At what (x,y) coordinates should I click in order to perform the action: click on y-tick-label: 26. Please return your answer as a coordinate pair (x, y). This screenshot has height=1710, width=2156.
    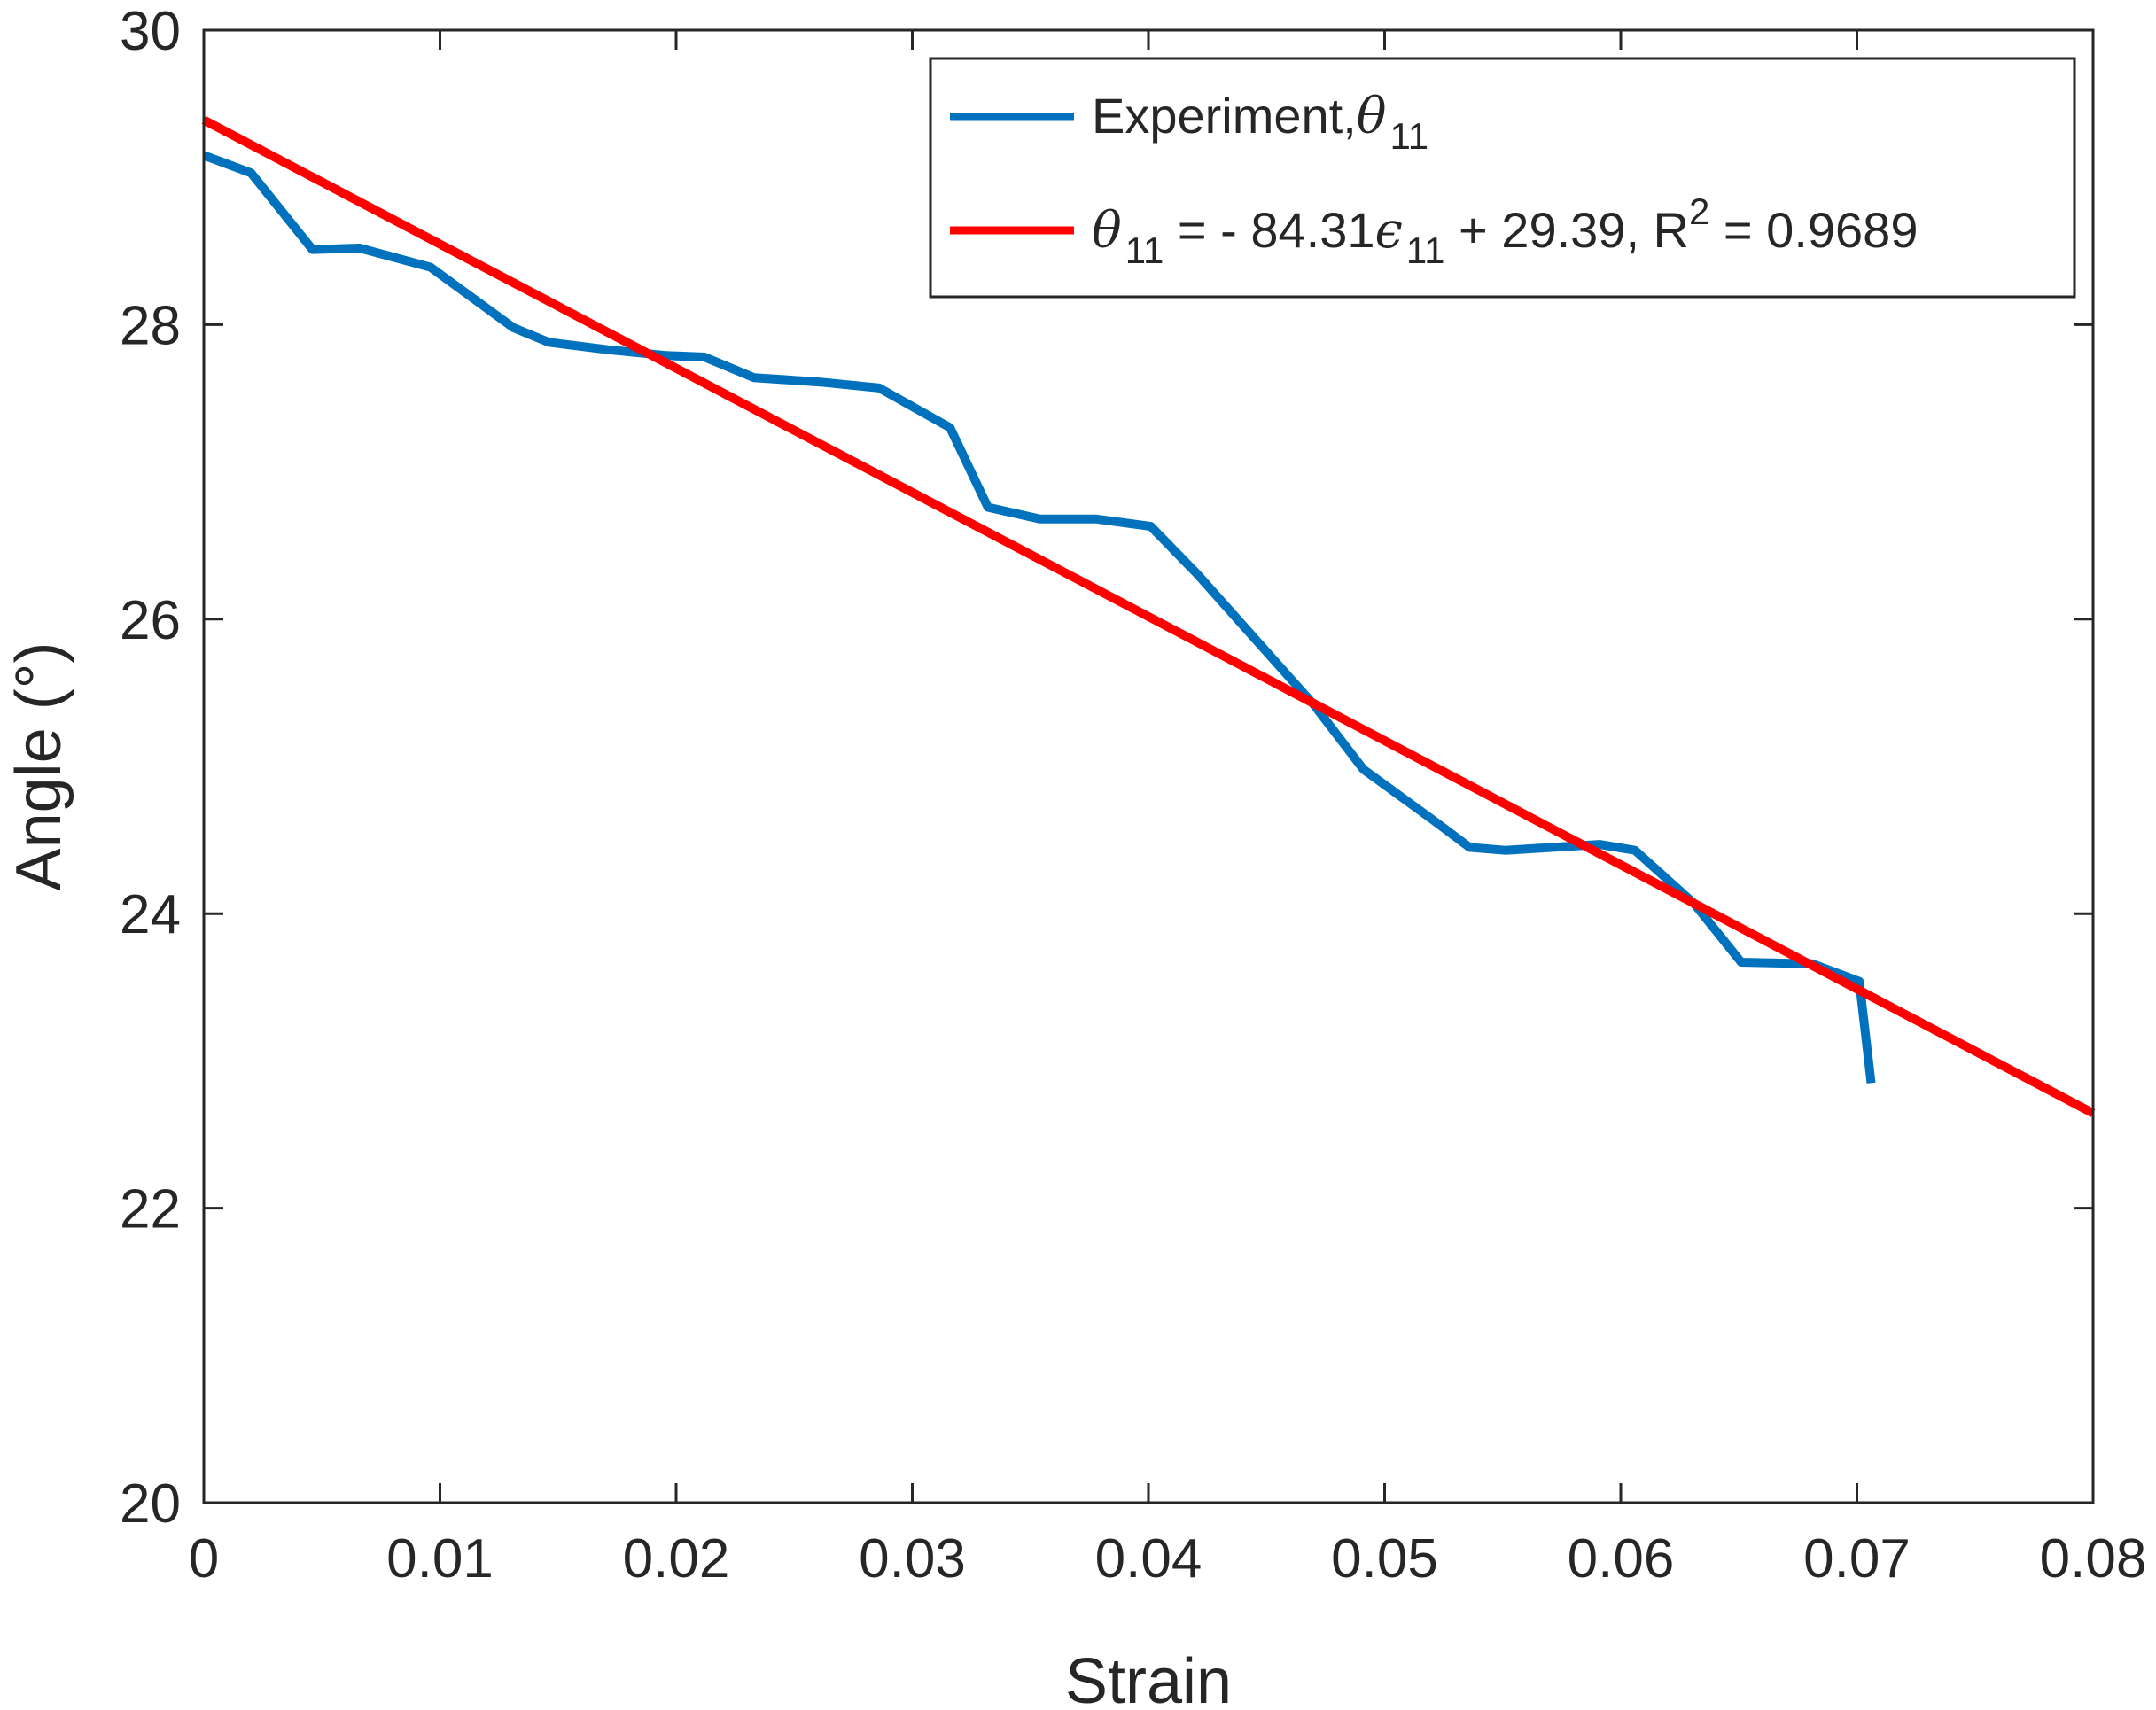
    Looking at the image, I should click on (150, 621).